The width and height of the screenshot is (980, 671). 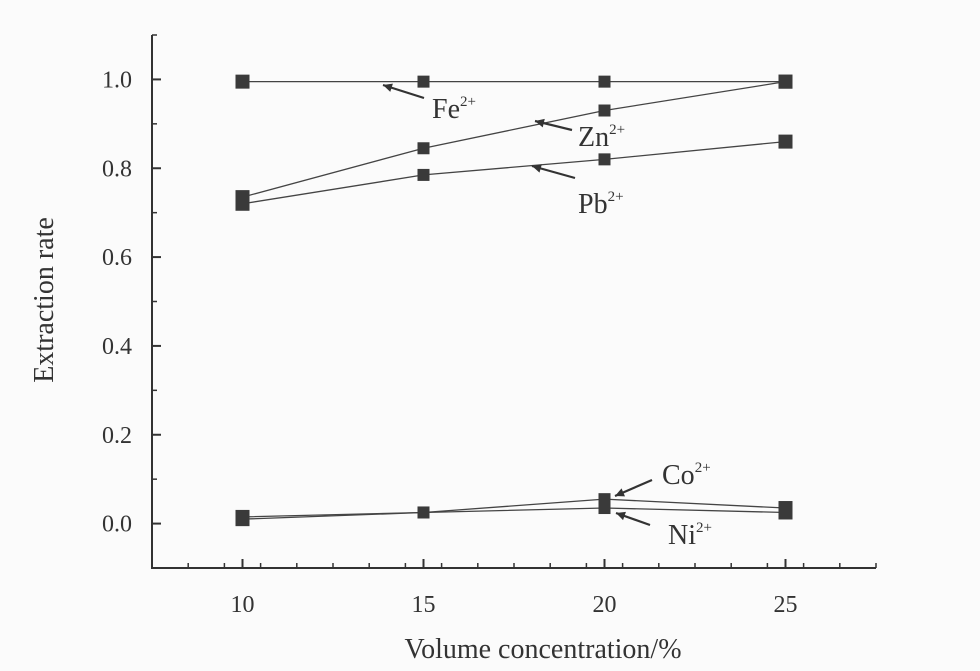 I want to click on series-zn, so click(x=514, y=139).